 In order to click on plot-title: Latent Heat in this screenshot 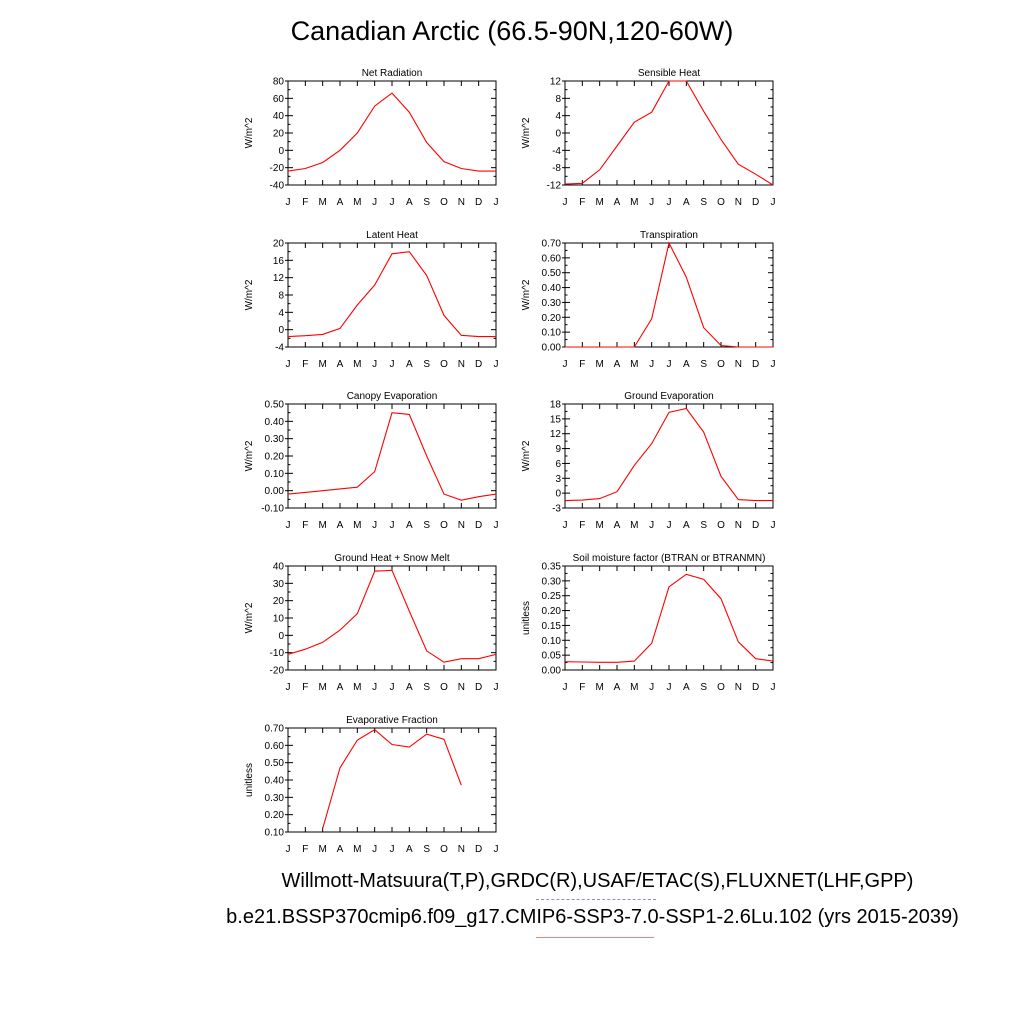, I will do `click(392, 235)`.